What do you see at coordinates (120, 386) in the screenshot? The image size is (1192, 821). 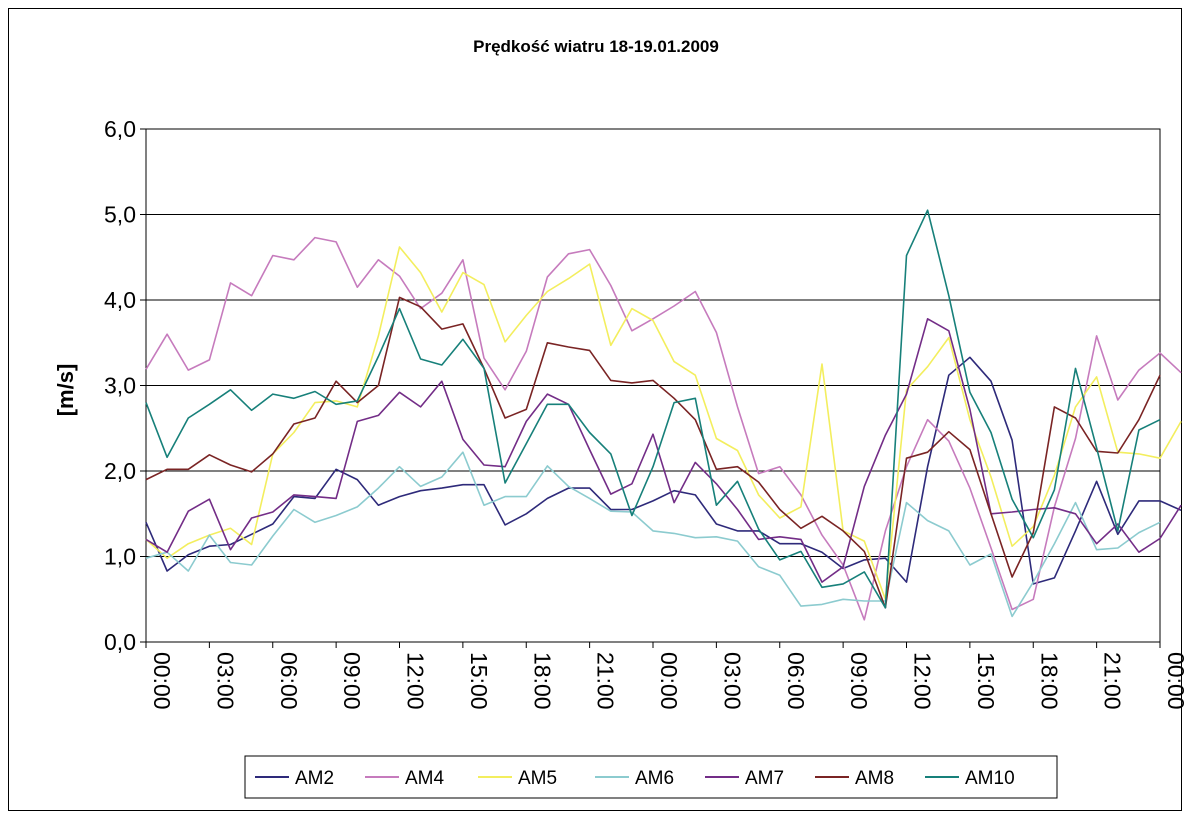 I see `y-tick-label: 3,0` at bounding box center [120, 386].